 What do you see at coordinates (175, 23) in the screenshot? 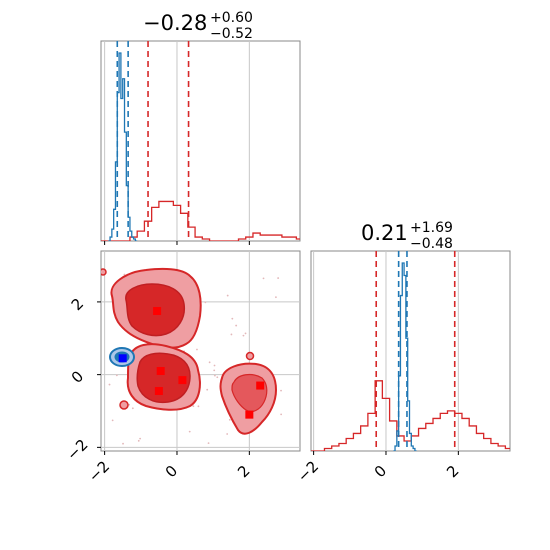
I see `title-param-0: −0.28` at bounding box center [175, 23].